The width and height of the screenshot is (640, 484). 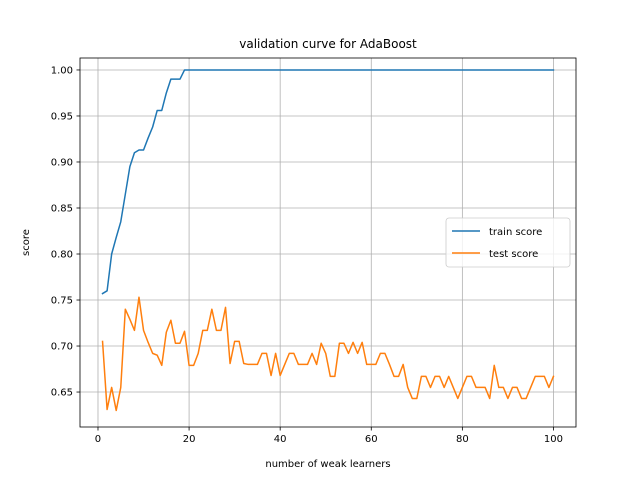 I want to click on y-tick-label: 0.65, so click(x=62, y=393).